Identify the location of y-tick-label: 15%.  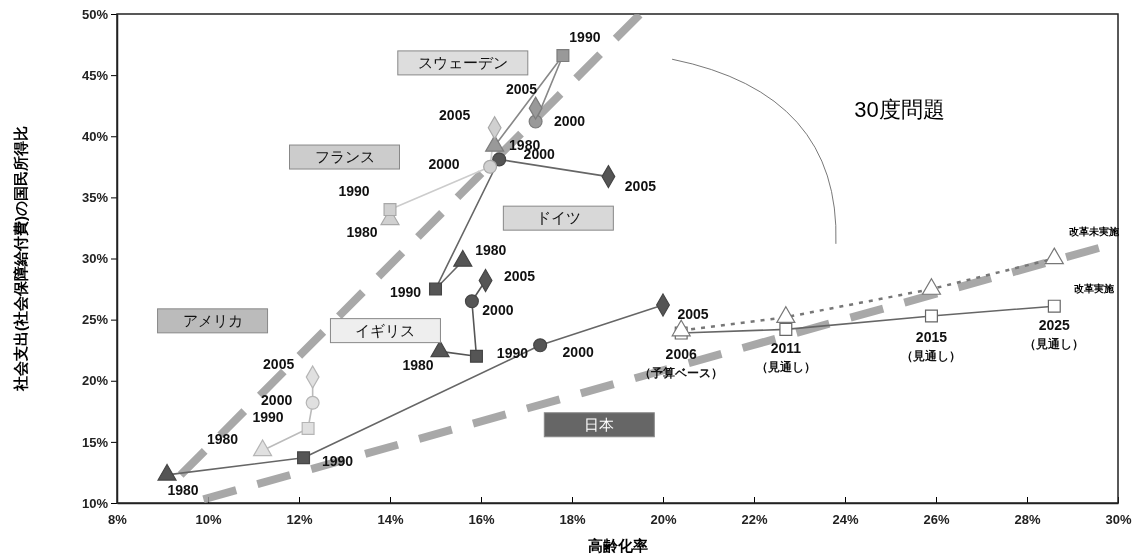
(95, 442).